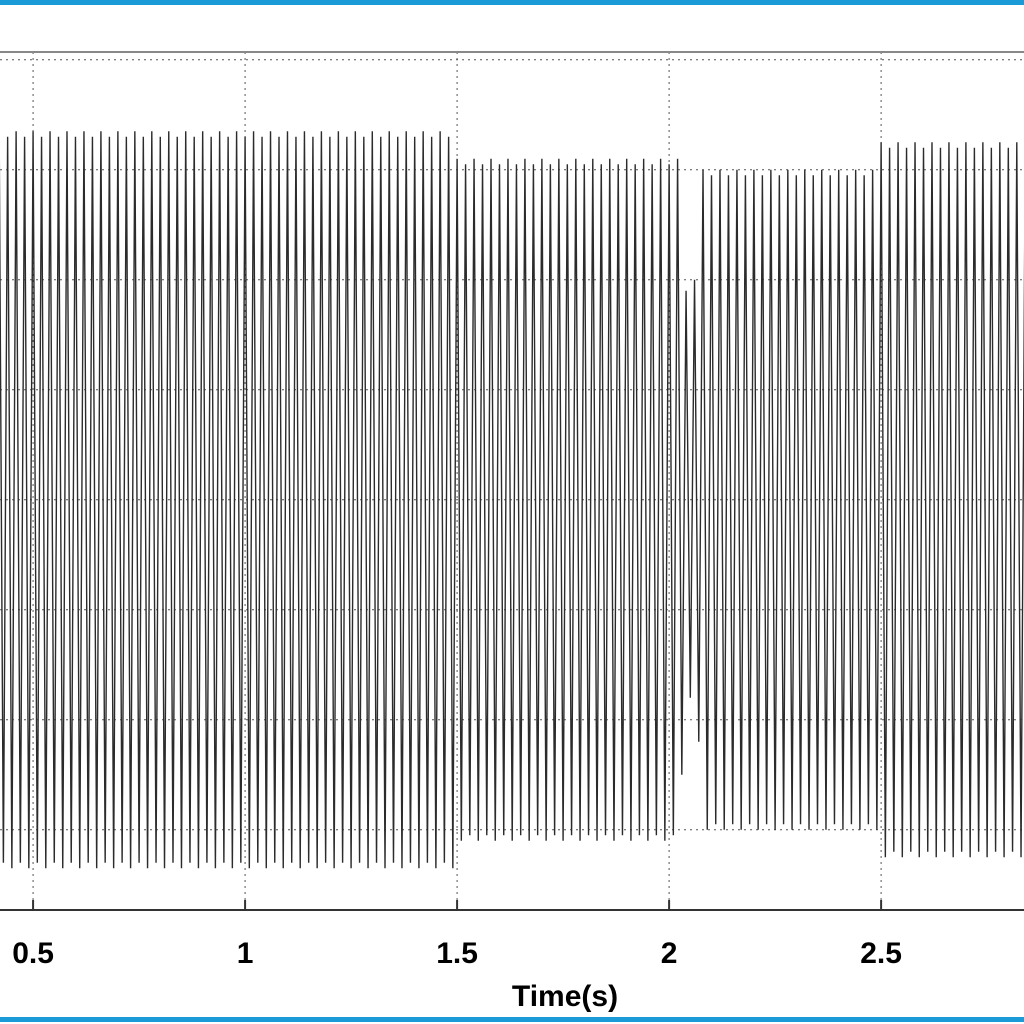 The image size is (1024, 1024). Describe the element at coordinates (33, 953) in the screenshot. I see `x-tick-label: 0.5` at that location.